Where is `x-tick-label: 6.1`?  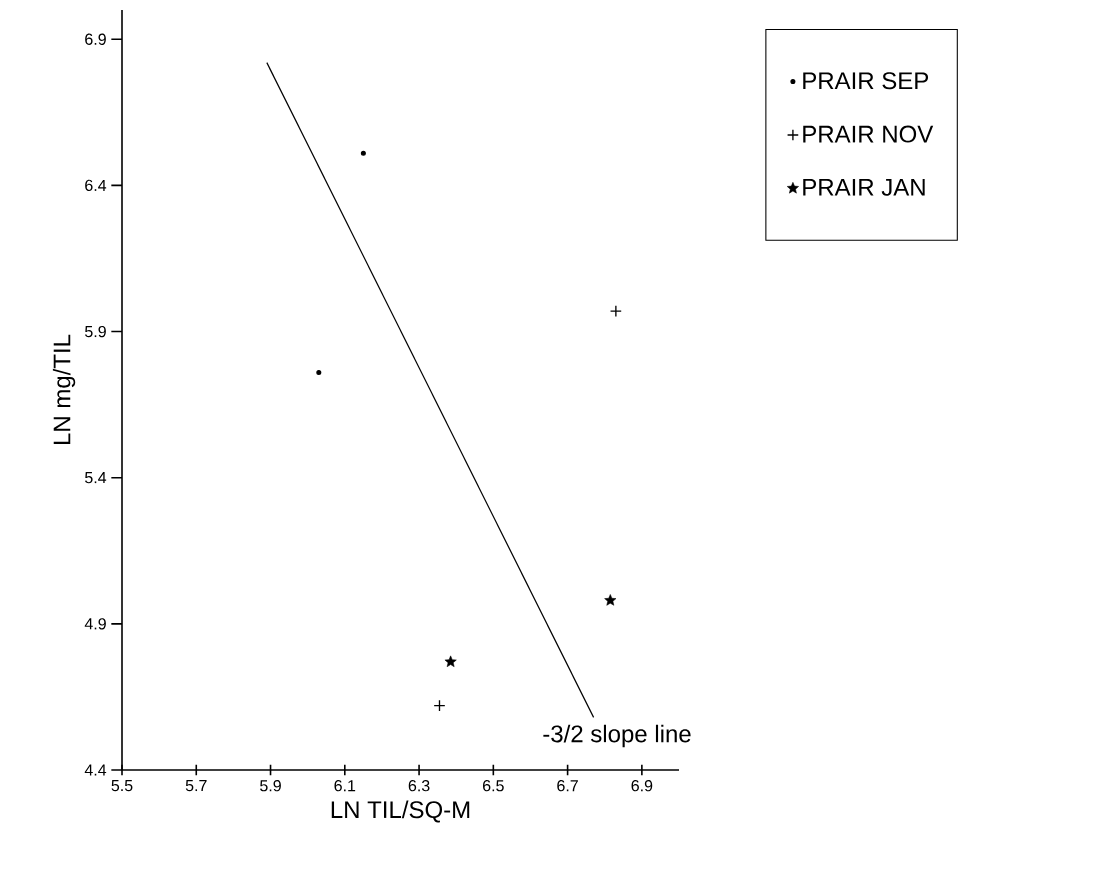
x-tick-label: 6.1 is located at coordinates (345, 786).